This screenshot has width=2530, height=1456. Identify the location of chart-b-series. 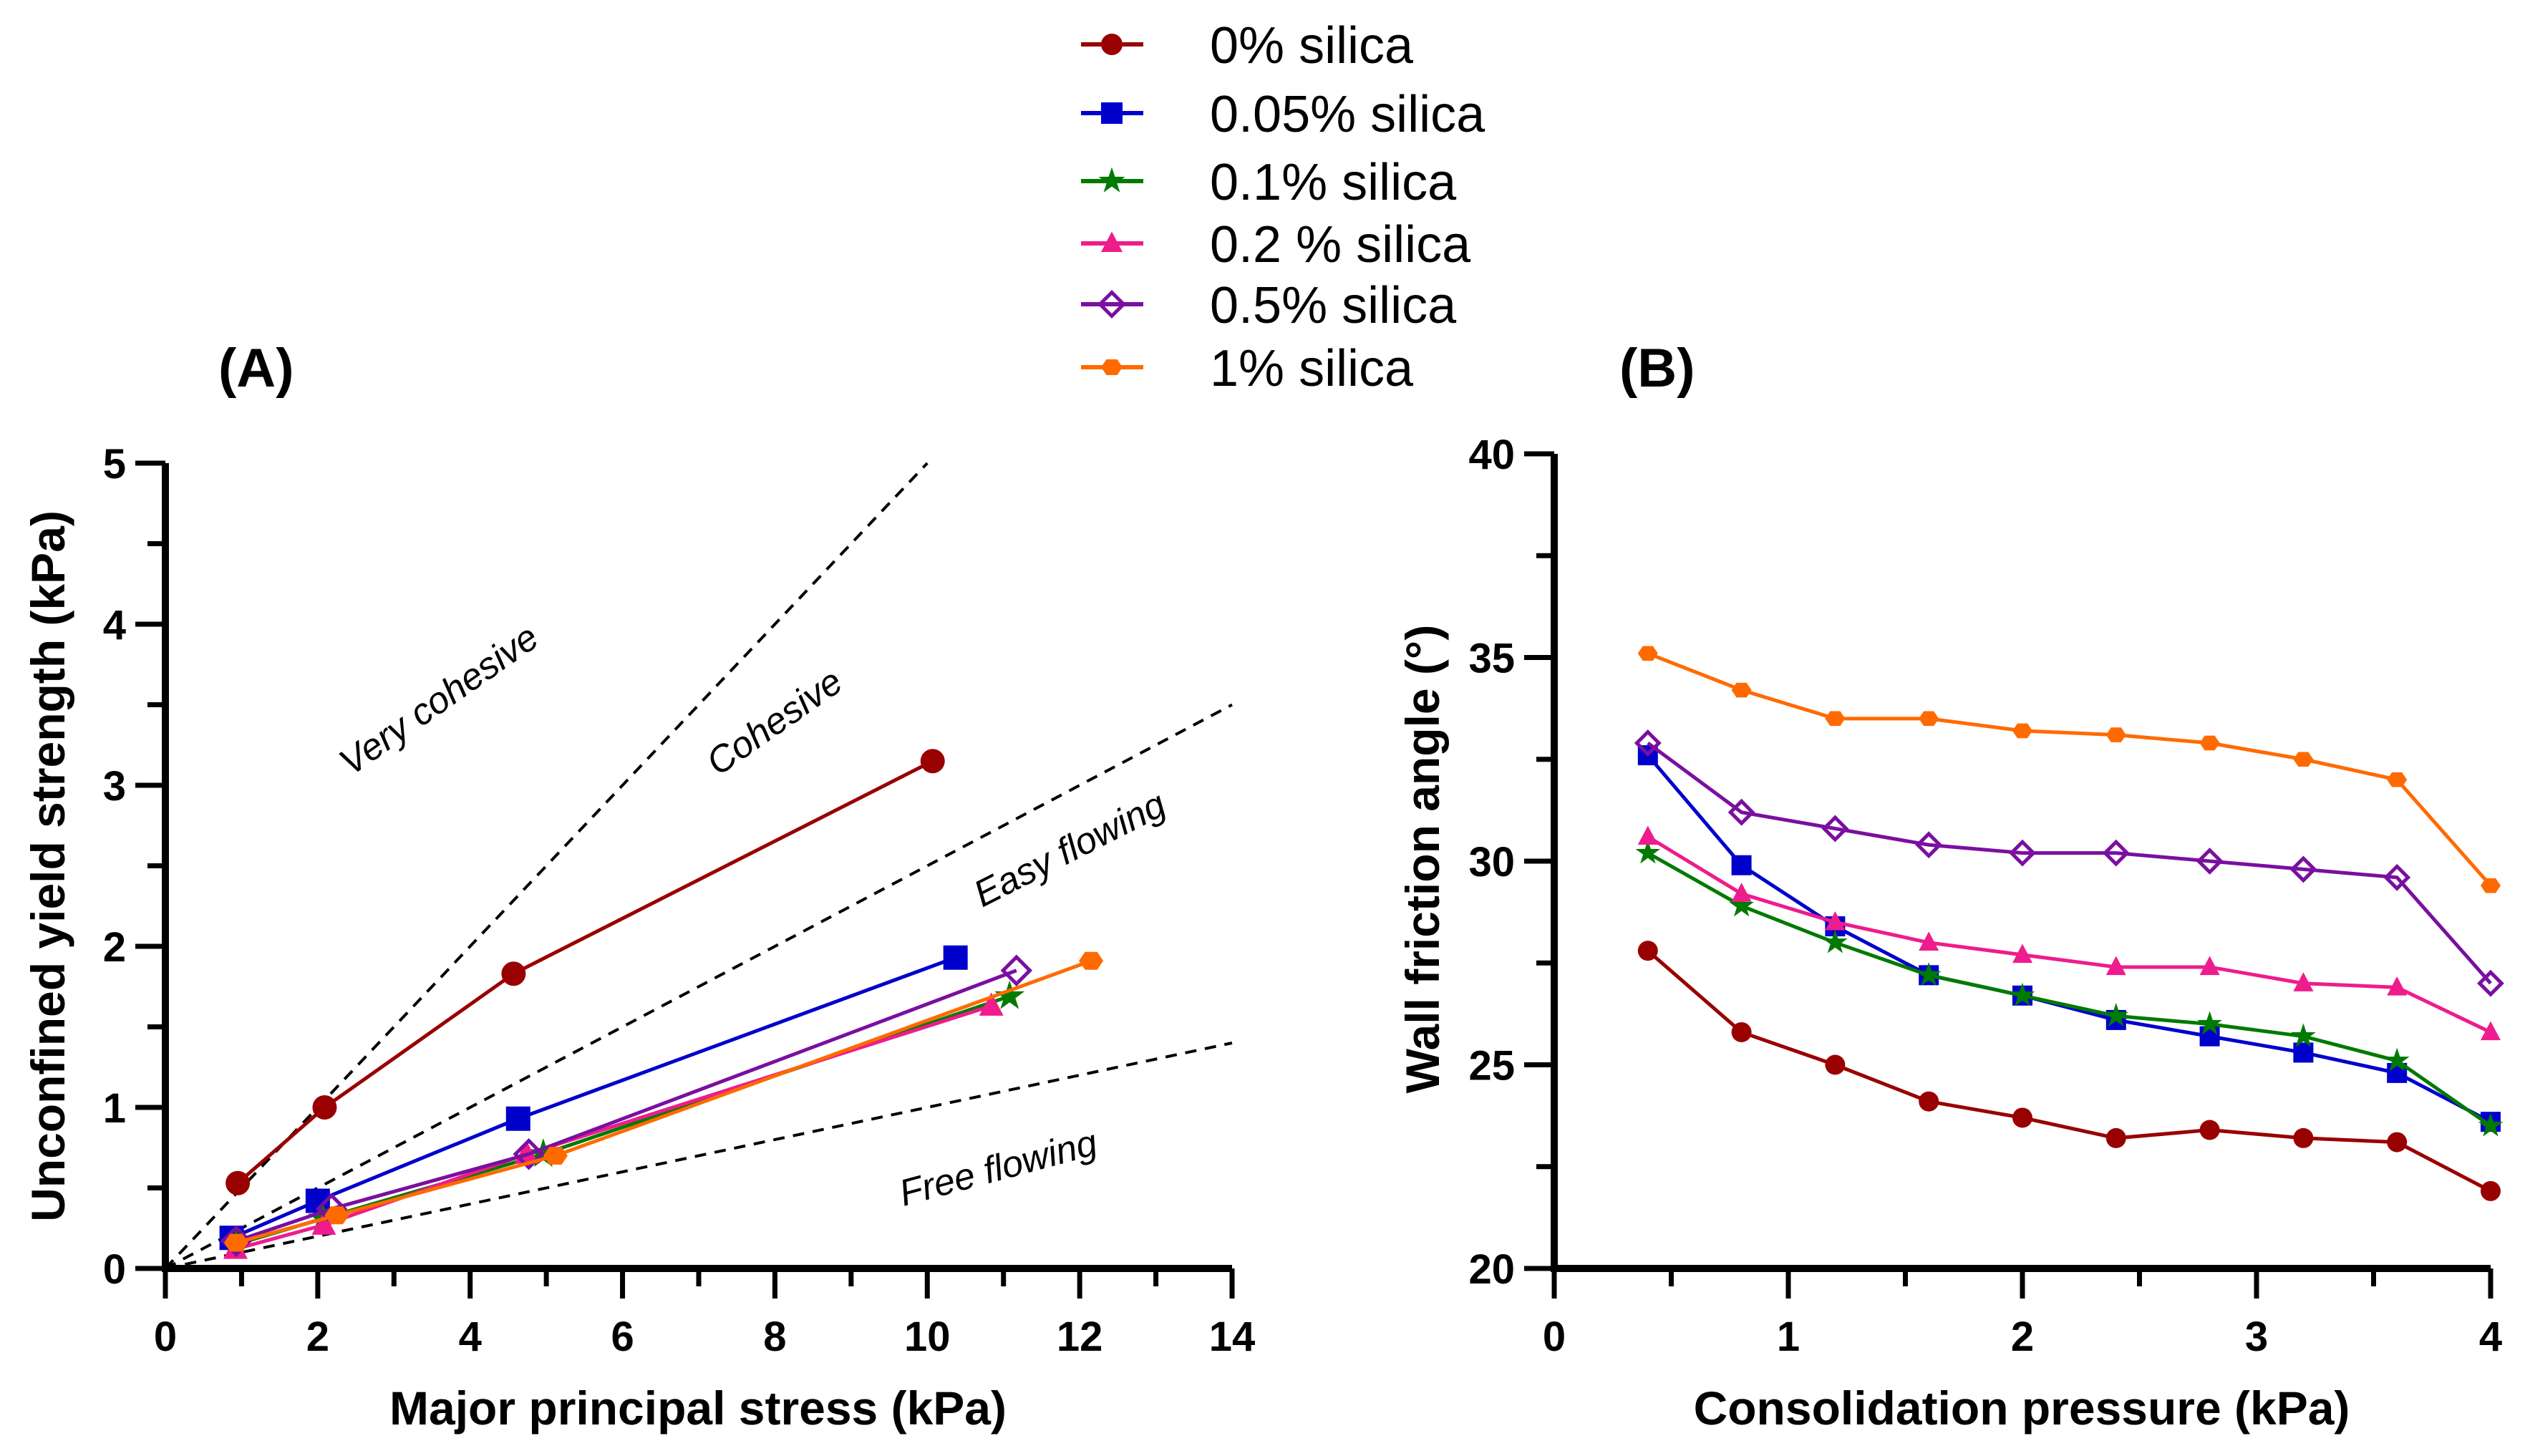
(2069, 923).